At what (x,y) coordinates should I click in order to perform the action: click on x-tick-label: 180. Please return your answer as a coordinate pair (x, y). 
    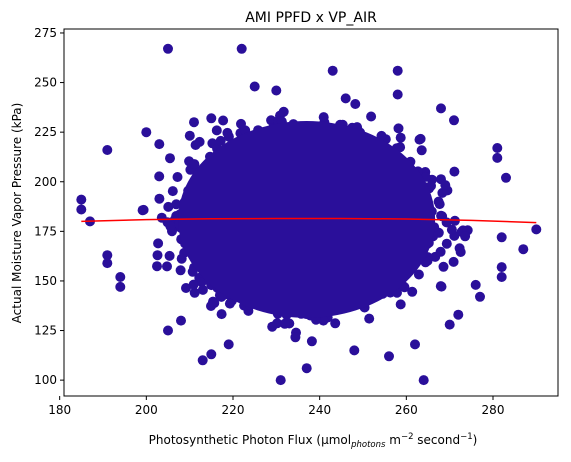
    Looking at the image, I should click on (59, 410).